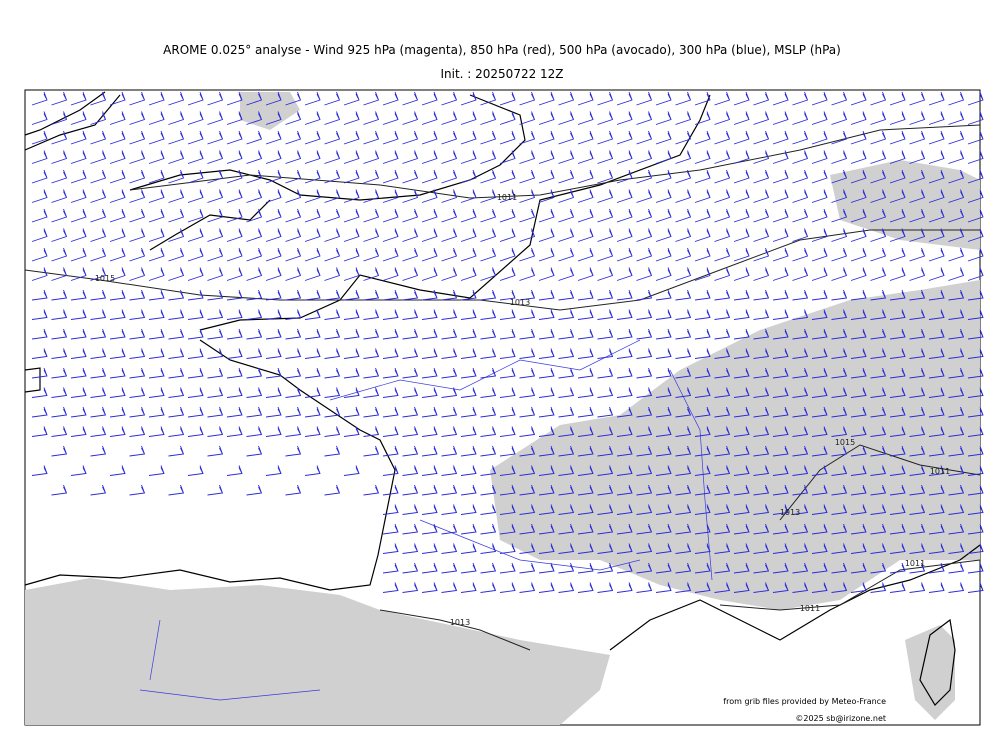 This screenshot has width=1005, height=742. What do you see at coordinates (840, 718) in the screenshot?
I see `copyright: ©2025 sb@irizone.net` at bounding box center [840, 718].